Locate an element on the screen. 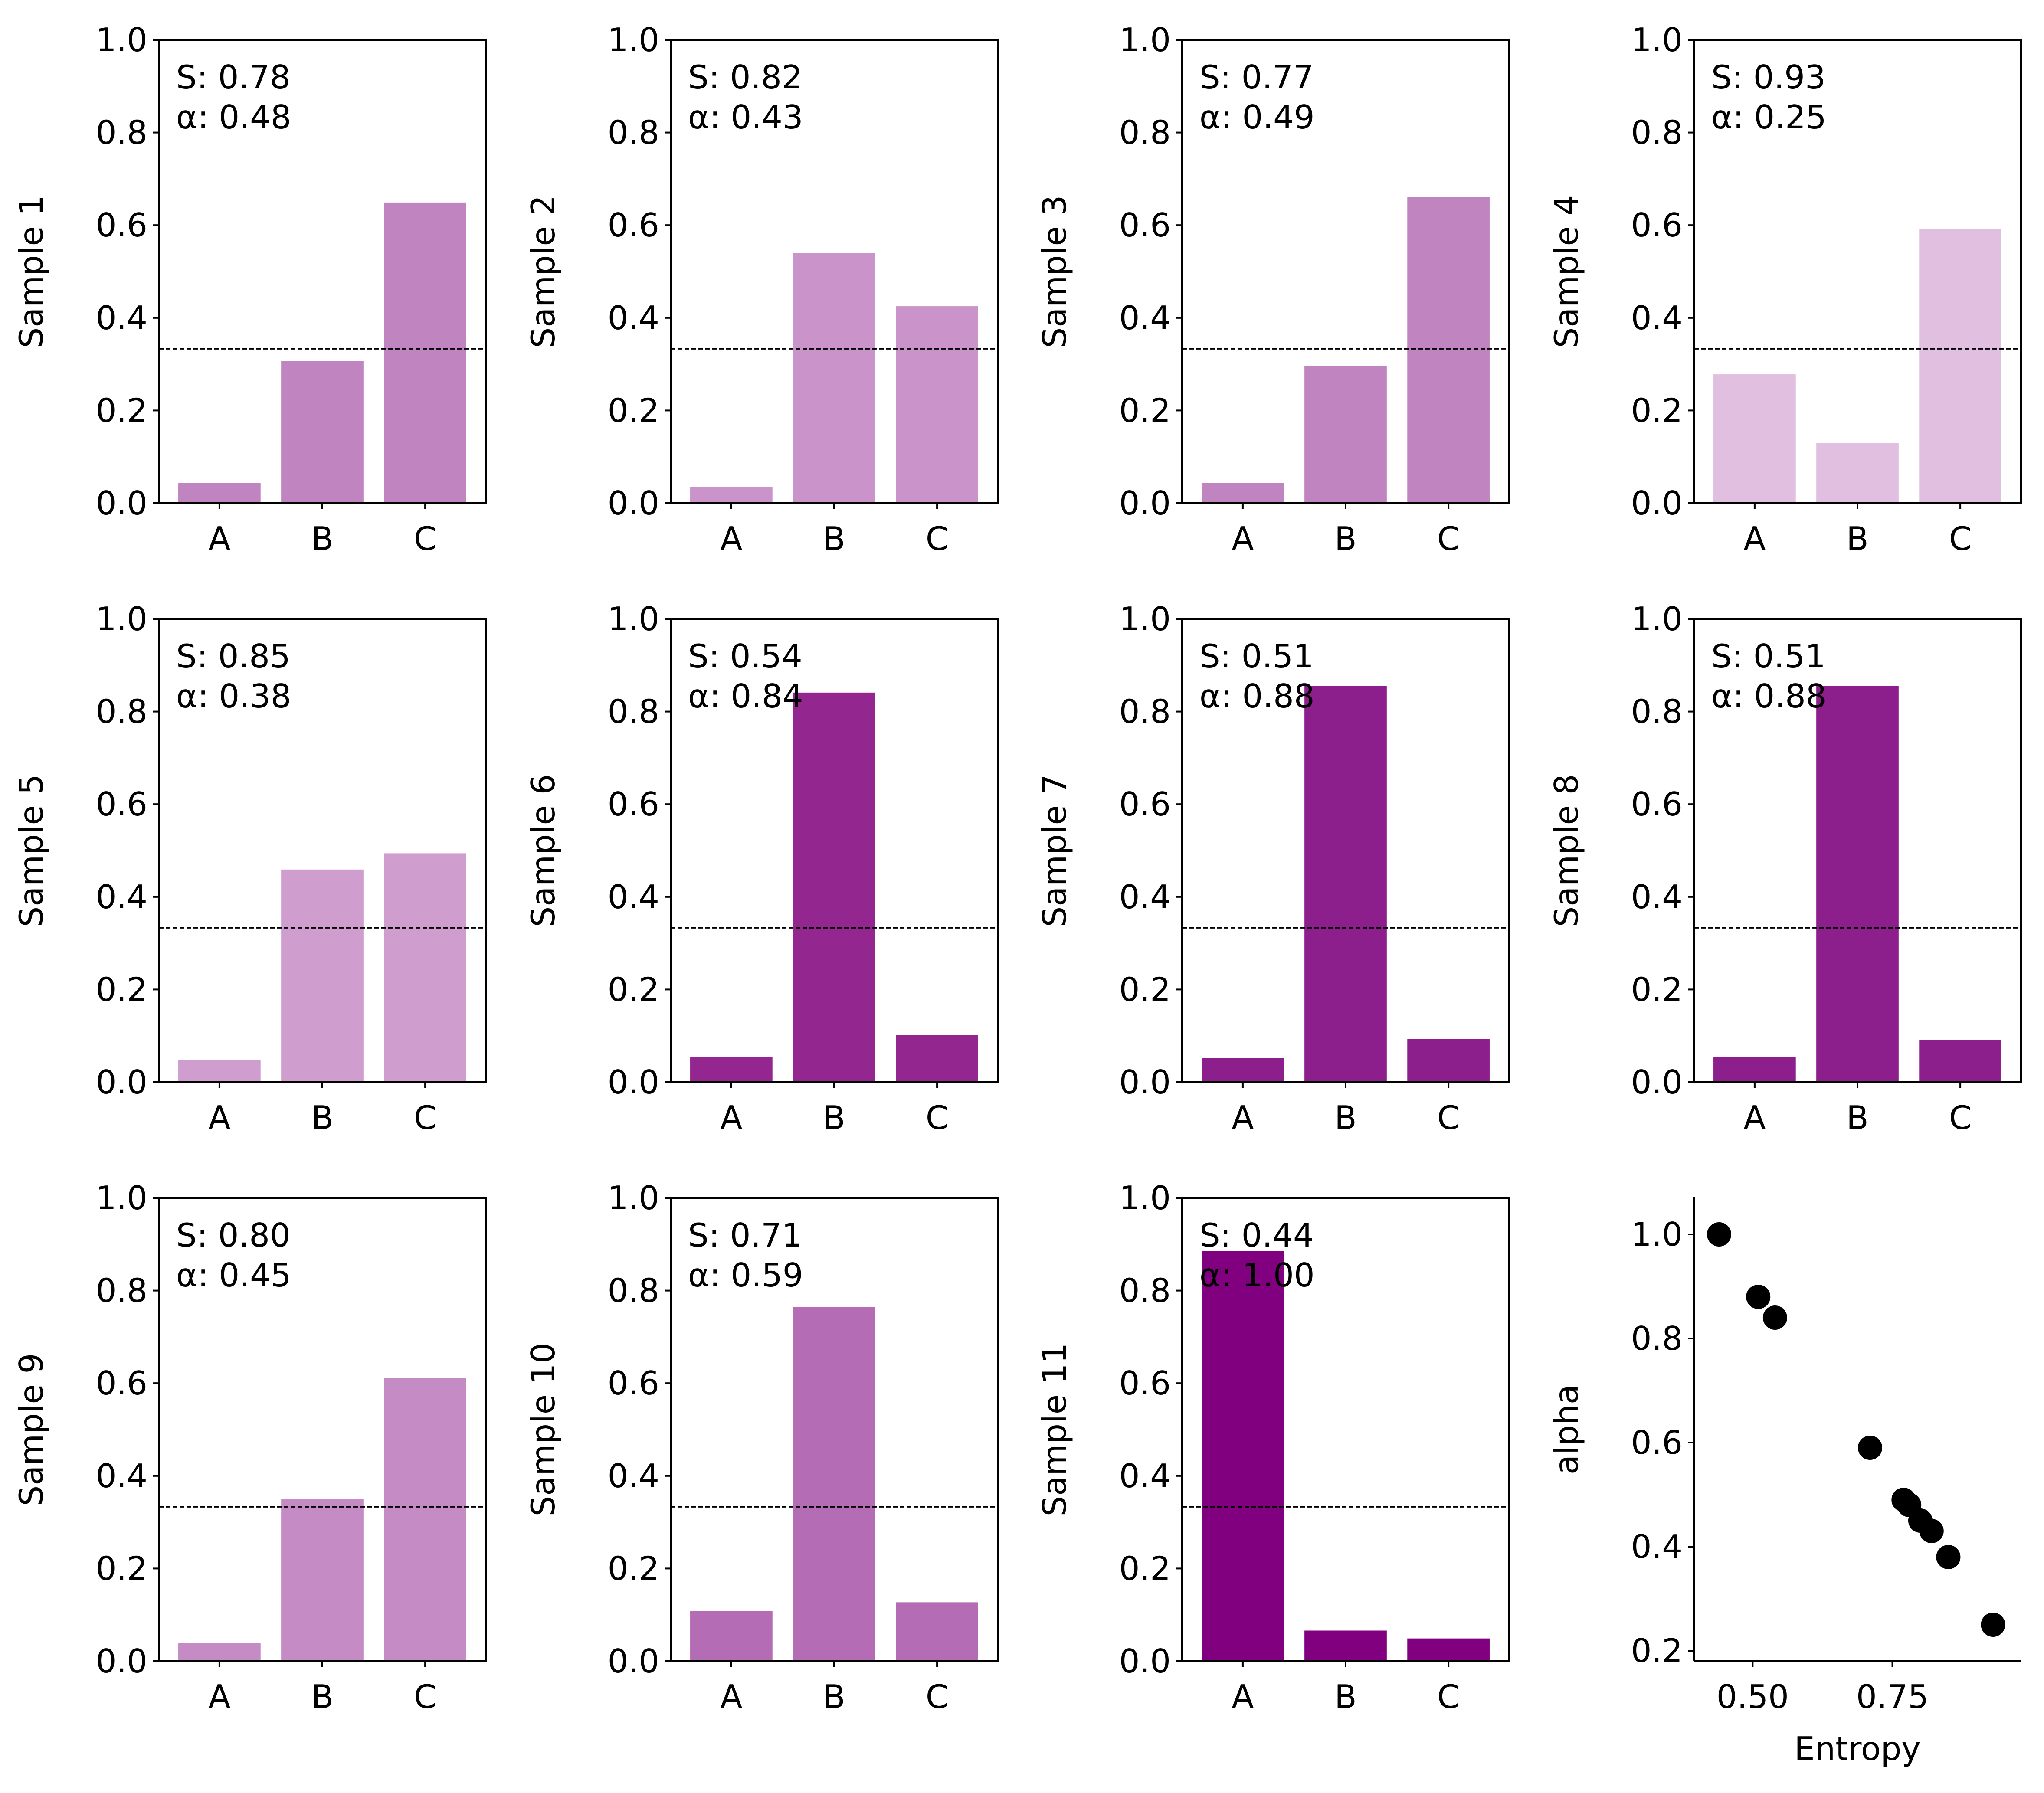 The image size is (2044, 1793). y-axis-title: Sample 7 is located at coordinates (1054, 850).